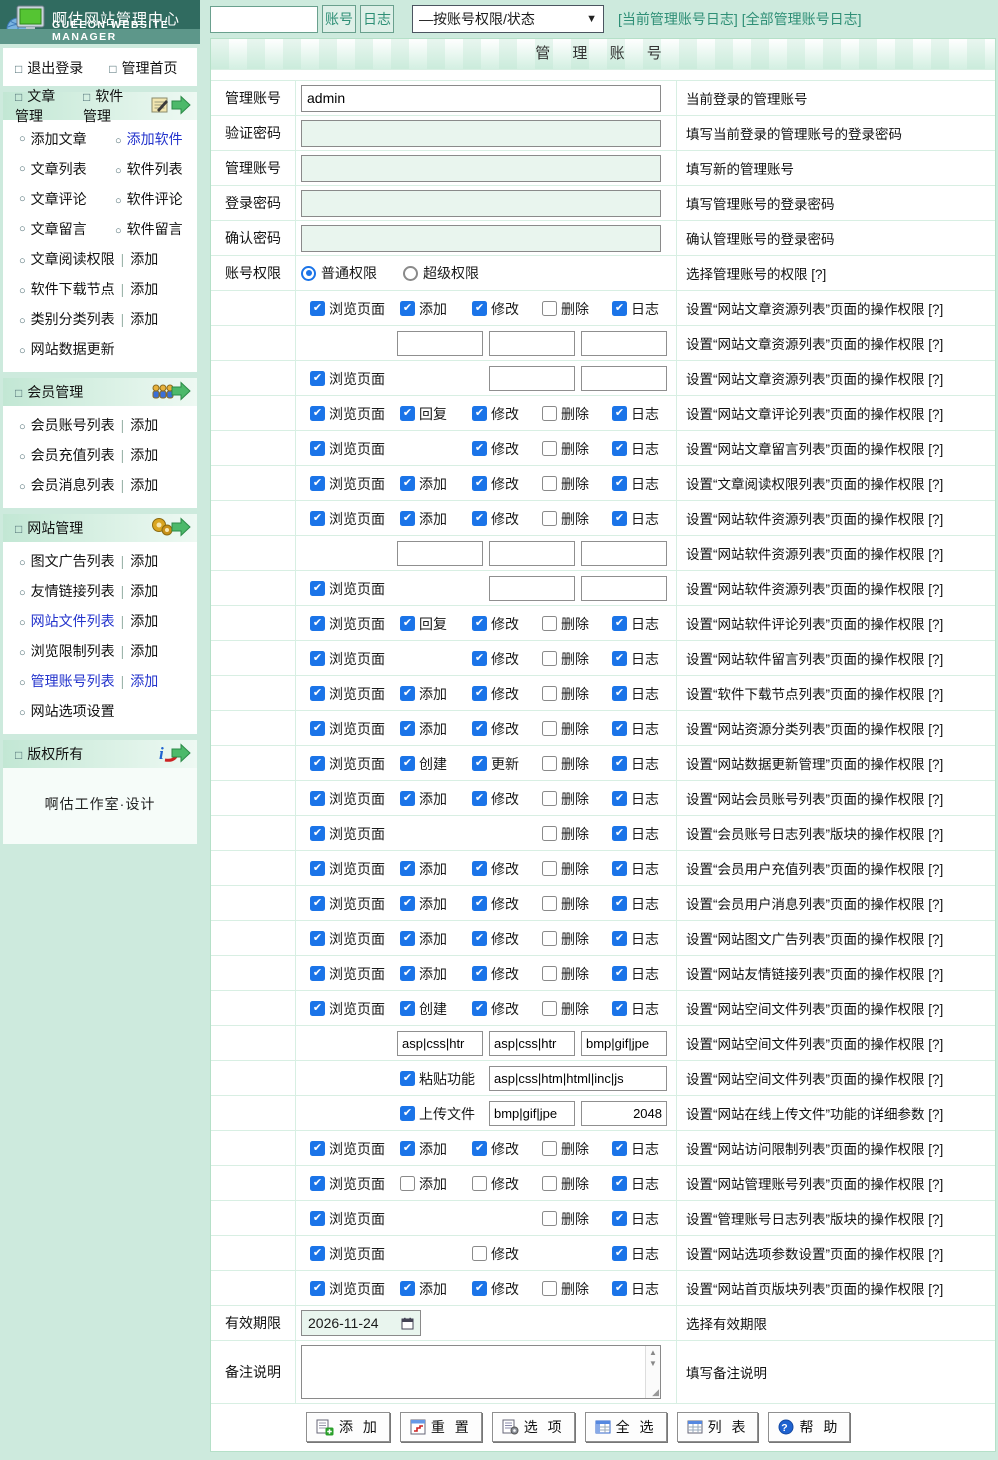  What do you see at coordinates (67, 681) in the screenshot?
I see `sidebar-link: ○ 管理账号列表` at bounding box center [67, 681].